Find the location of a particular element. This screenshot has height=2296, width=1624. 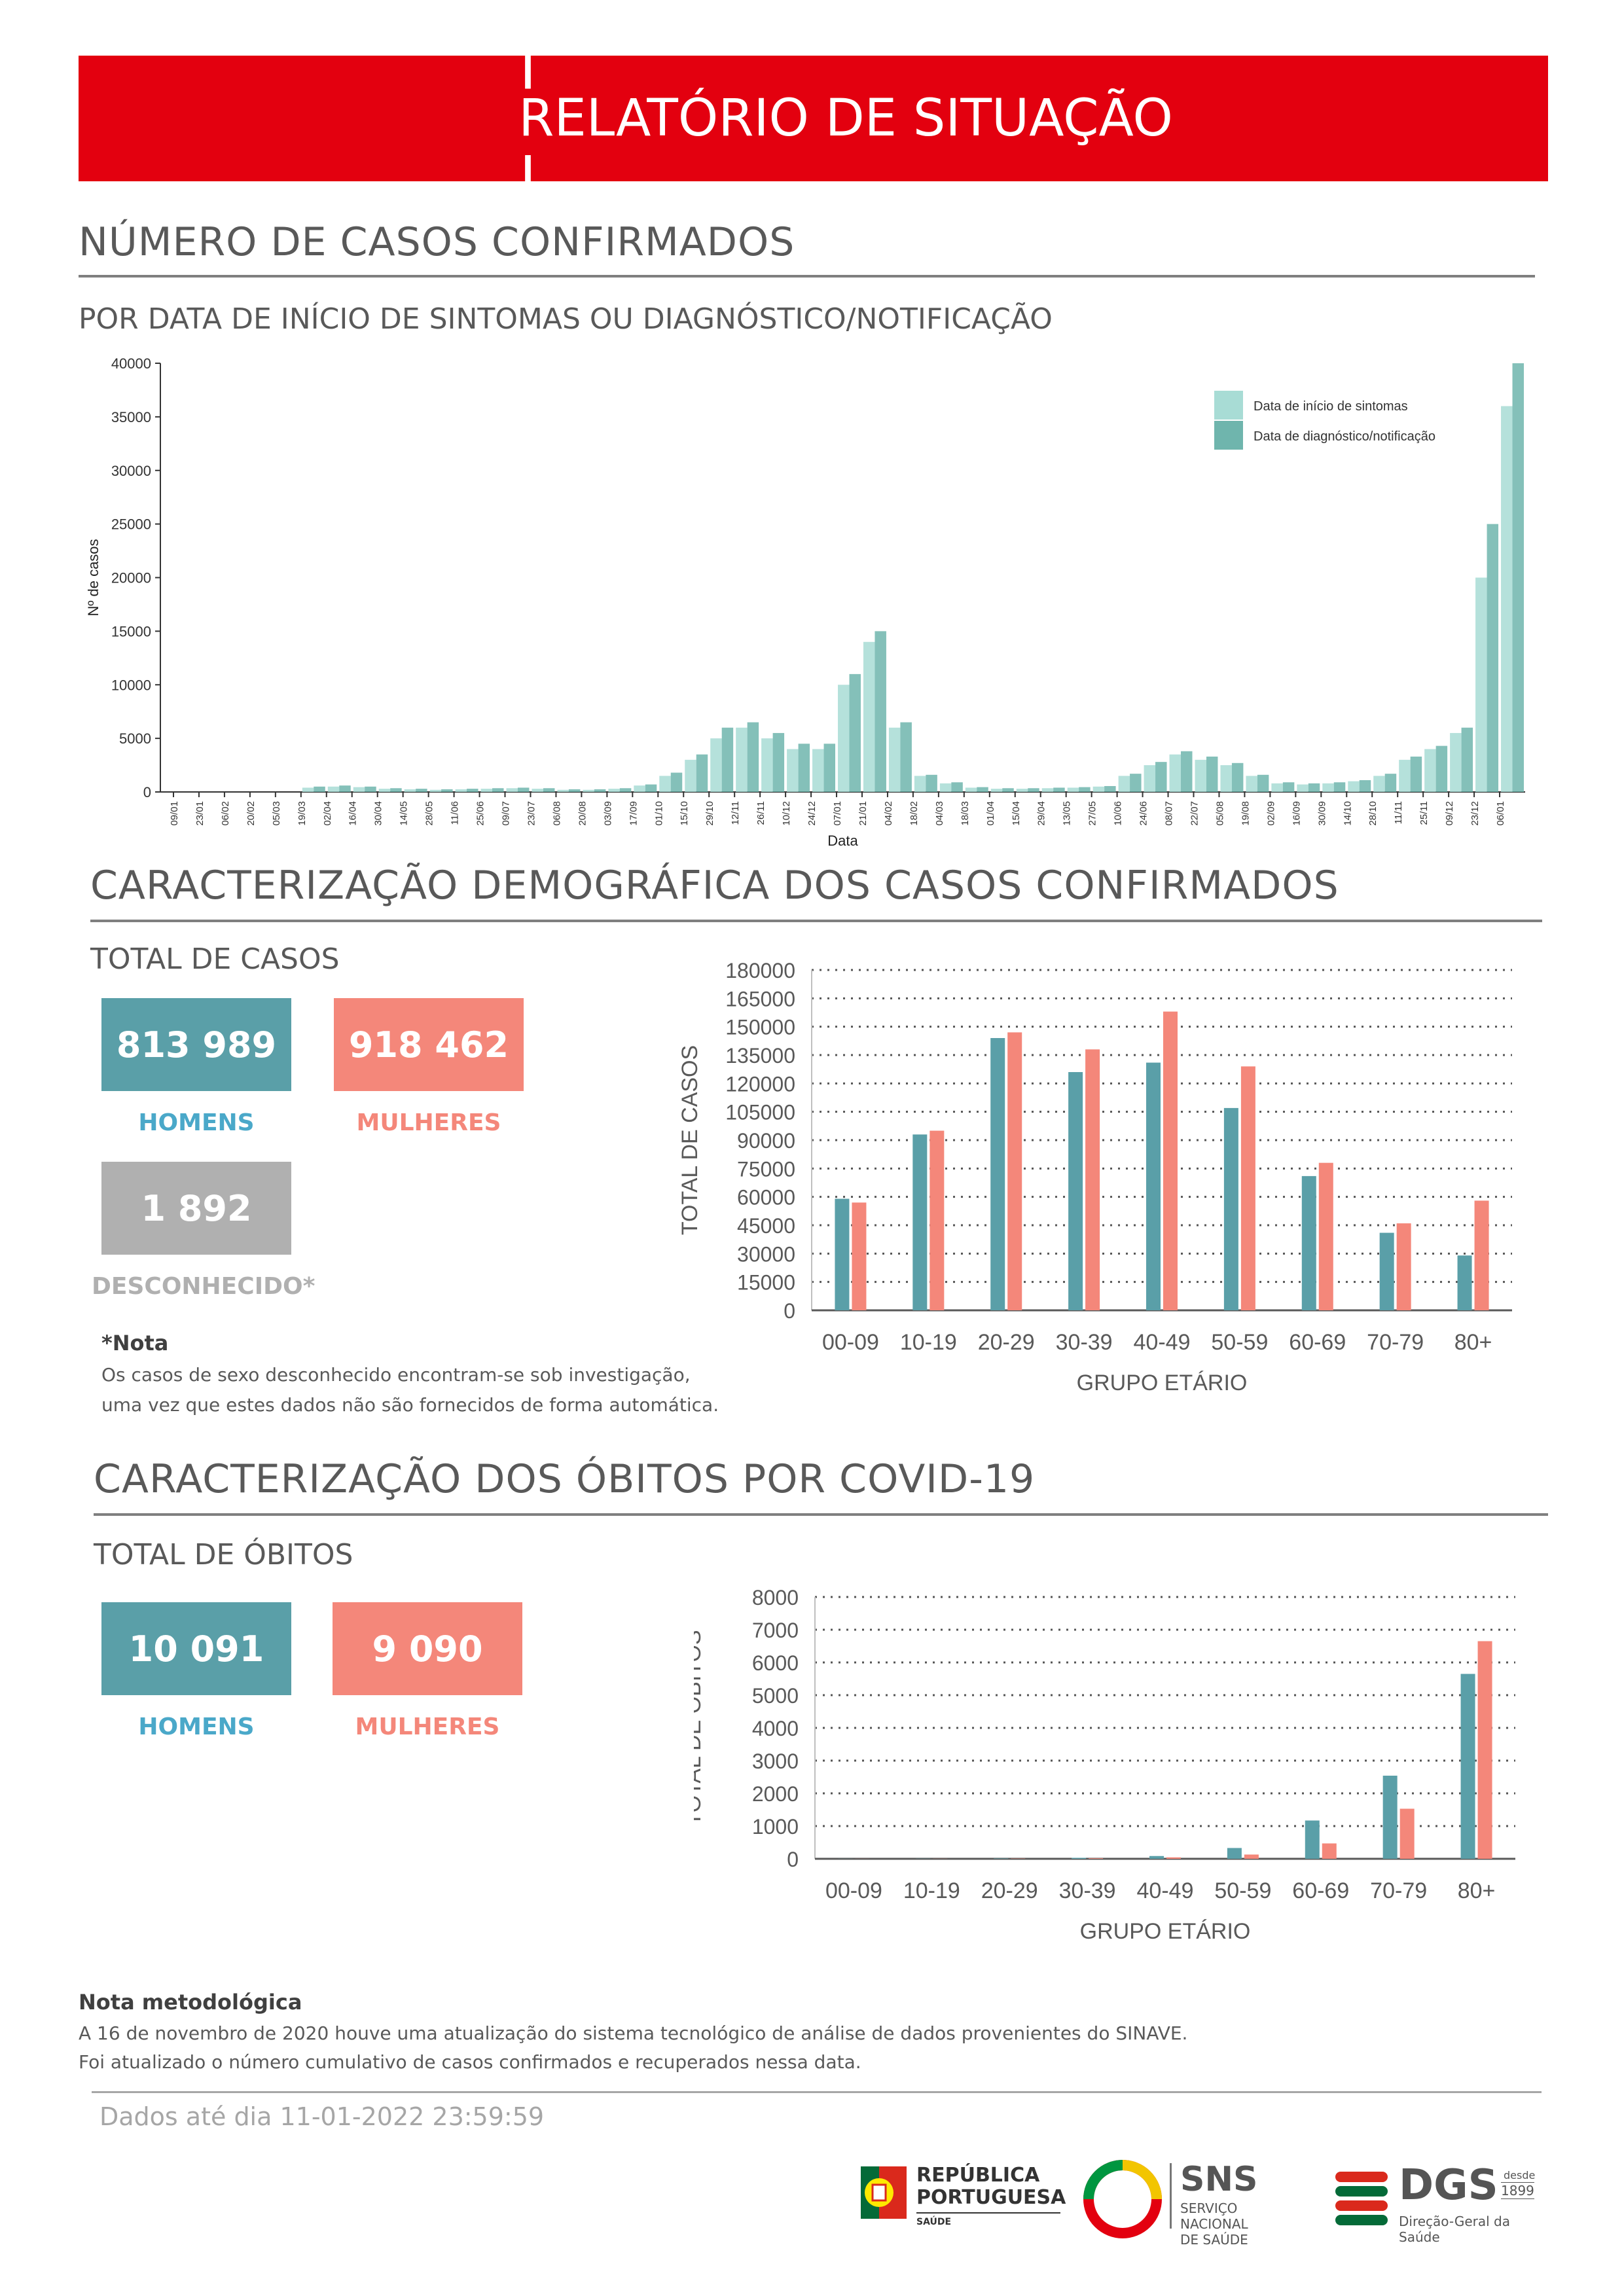

y-tick-label: 25000 is located at coordinates (131, 524).